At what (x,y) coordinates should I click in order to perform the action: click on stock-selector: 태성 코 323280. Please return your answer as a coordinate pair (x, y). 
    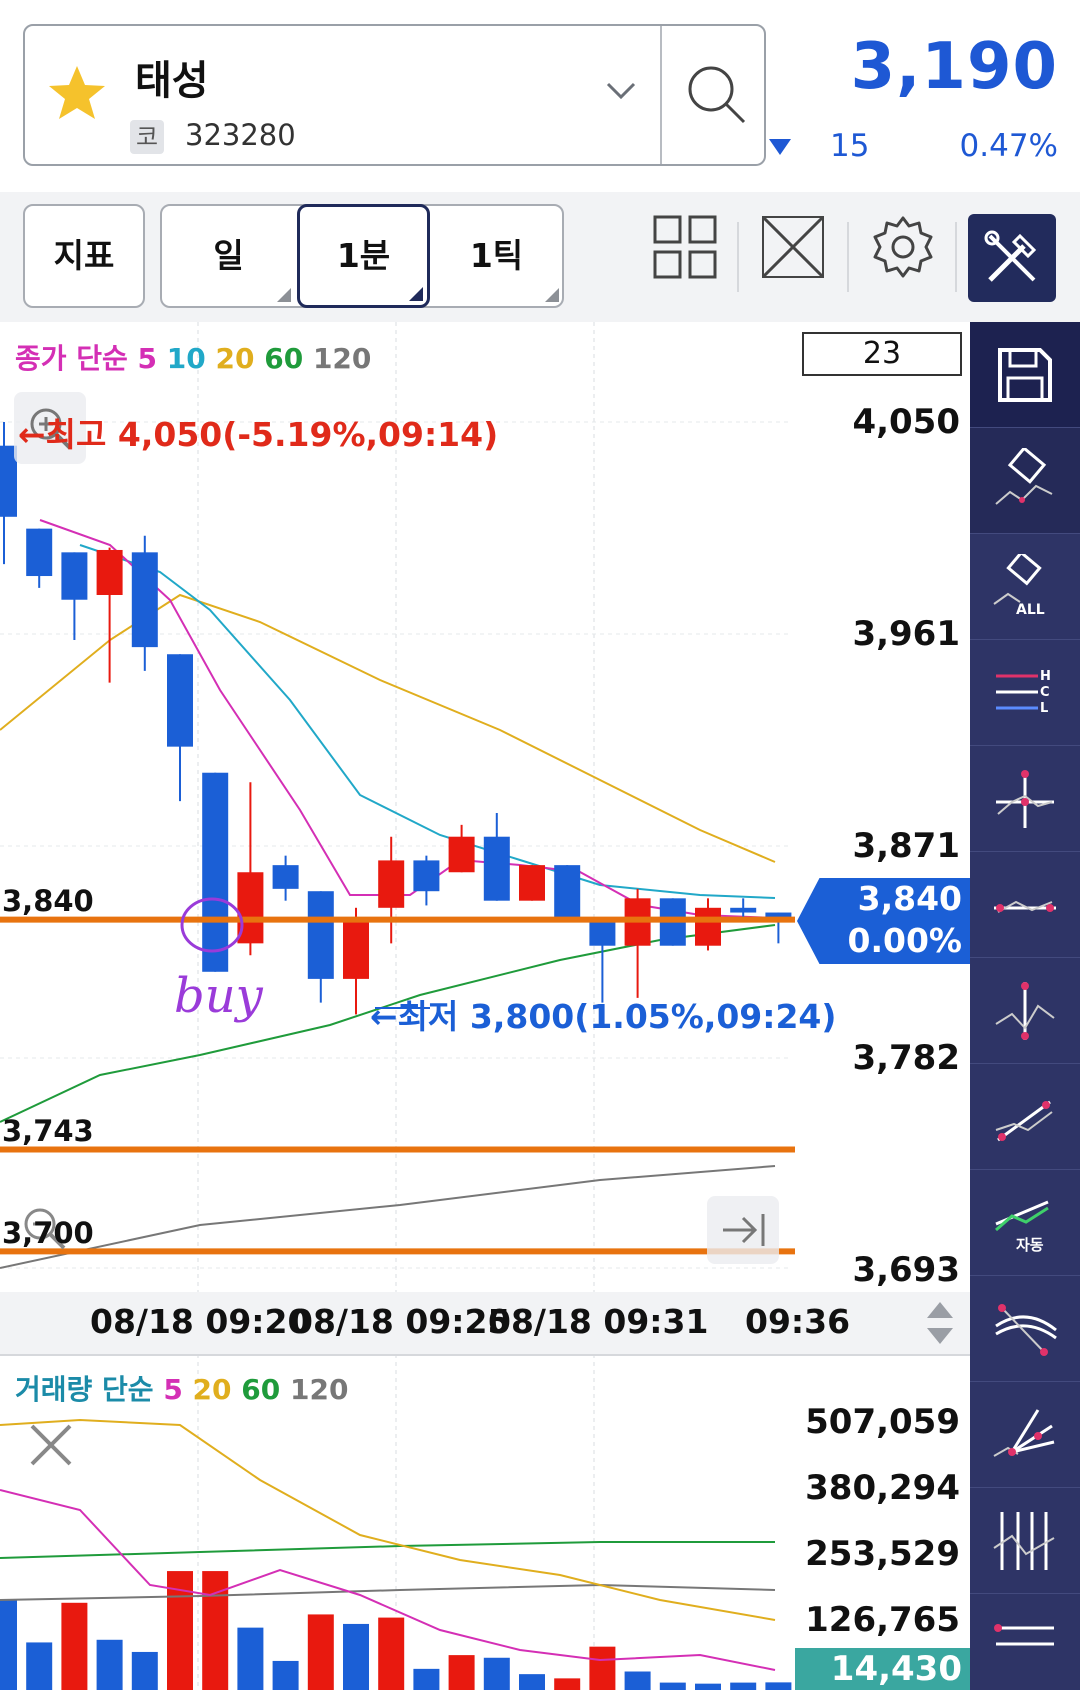
    Looking at the image, I should click on (394, 95).